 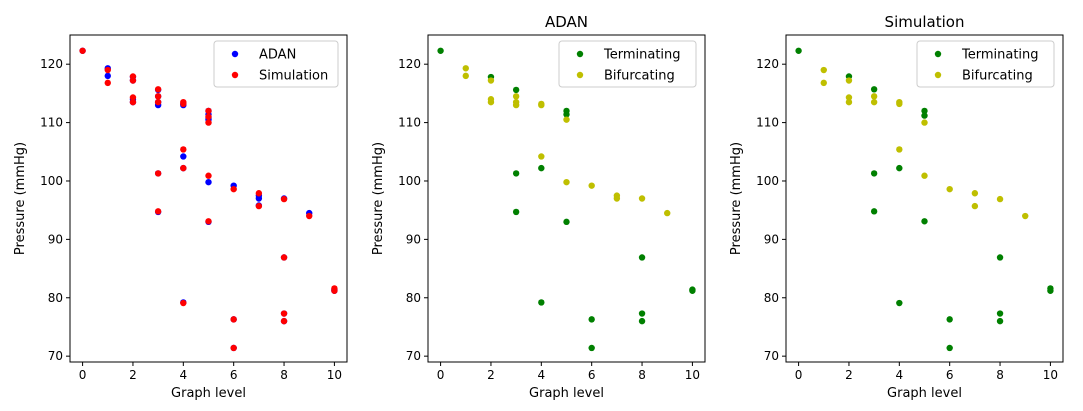 What do you see at coordinates (409, 123) in the screenshot?
I see `y-tick-label: 110` at bounding box center [409, 123].